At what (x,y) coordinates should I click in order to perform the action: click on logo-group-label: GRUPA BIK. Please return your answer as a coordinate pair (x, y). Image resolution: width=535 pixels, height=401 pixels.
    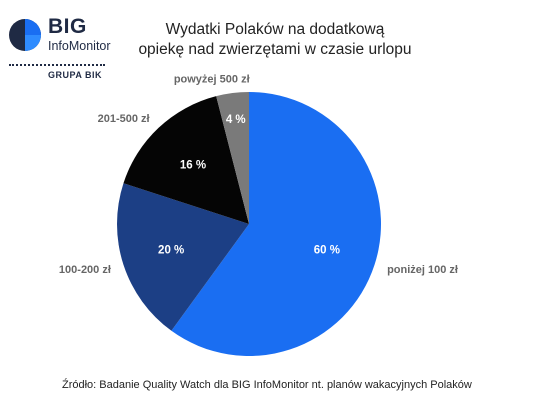
    Looking at the image, I should click on (75, 75).